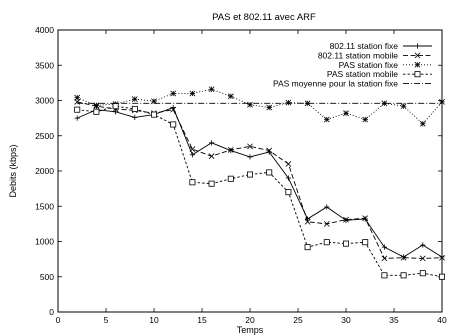  I want to click on legend-entry-3: PAS station mobile, so click(379, 74).